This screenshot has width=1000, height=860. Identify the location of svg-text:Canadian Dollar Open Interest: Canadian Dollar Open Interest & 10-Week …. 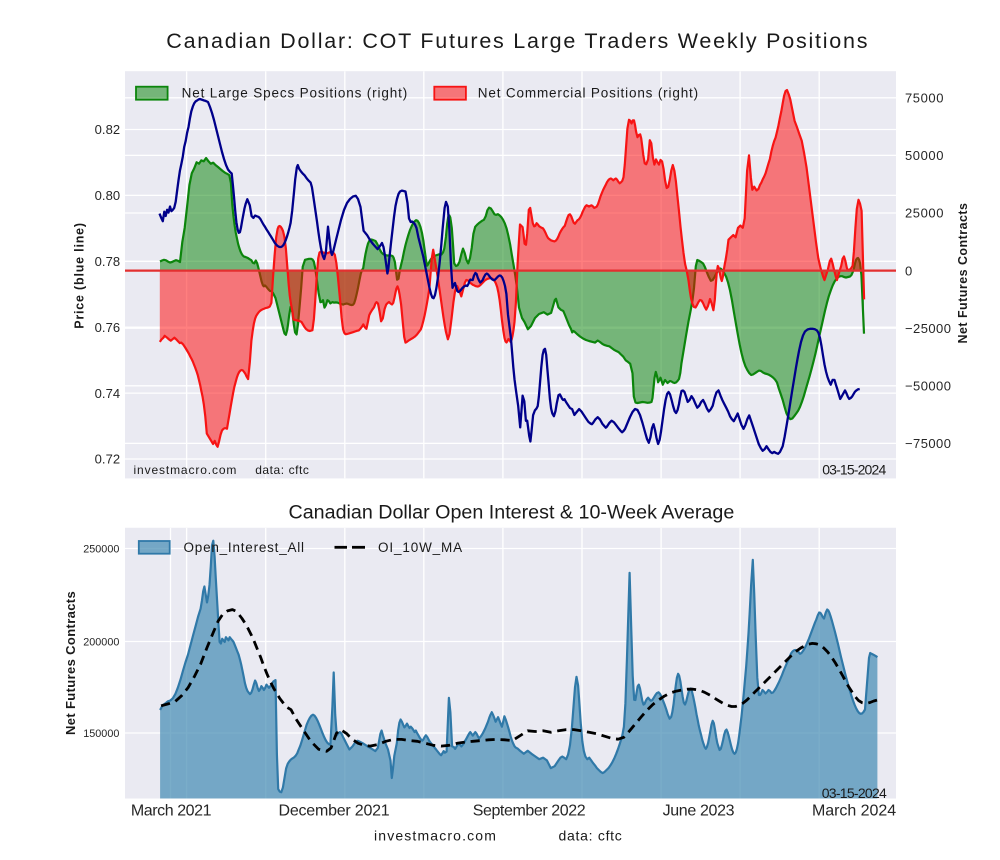
(512, 513).